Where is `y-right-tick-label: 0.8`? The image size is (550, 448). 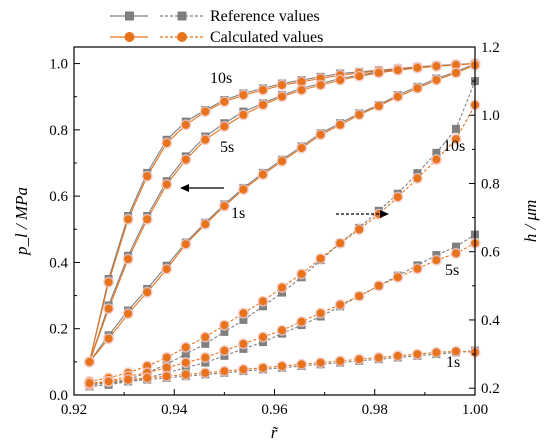 y-right-tick-label: 0.8 is located at coordinates (490, 184).